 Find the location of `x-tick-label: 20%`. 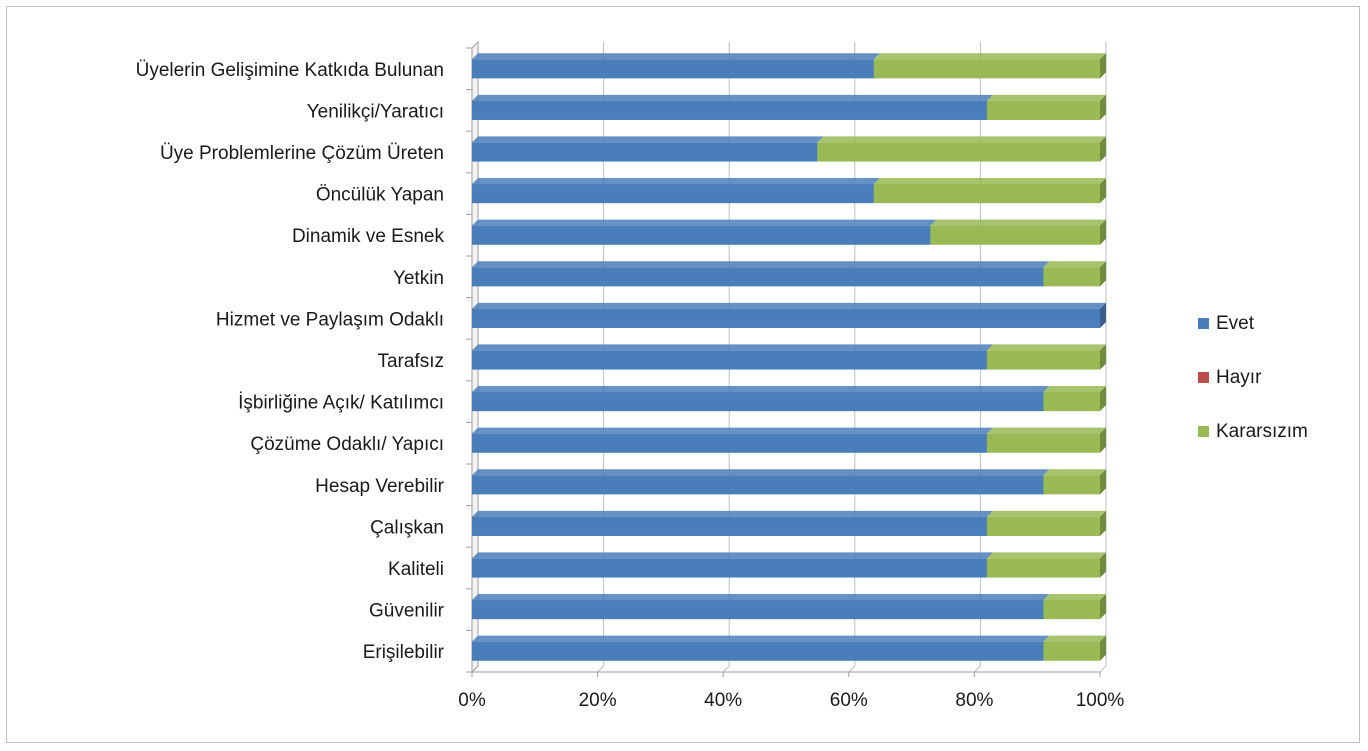

x-tick-label: 20% is located at coordinates (598, 700).